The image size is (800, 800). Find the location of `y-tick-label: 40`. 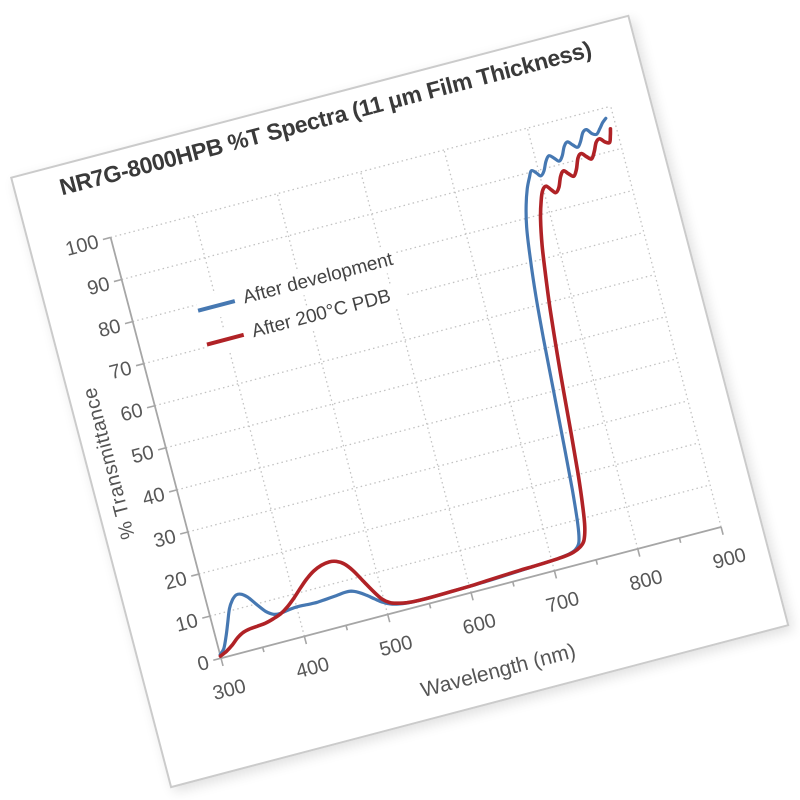

y-tick-label: 40 is located at coordinates (153, 497).